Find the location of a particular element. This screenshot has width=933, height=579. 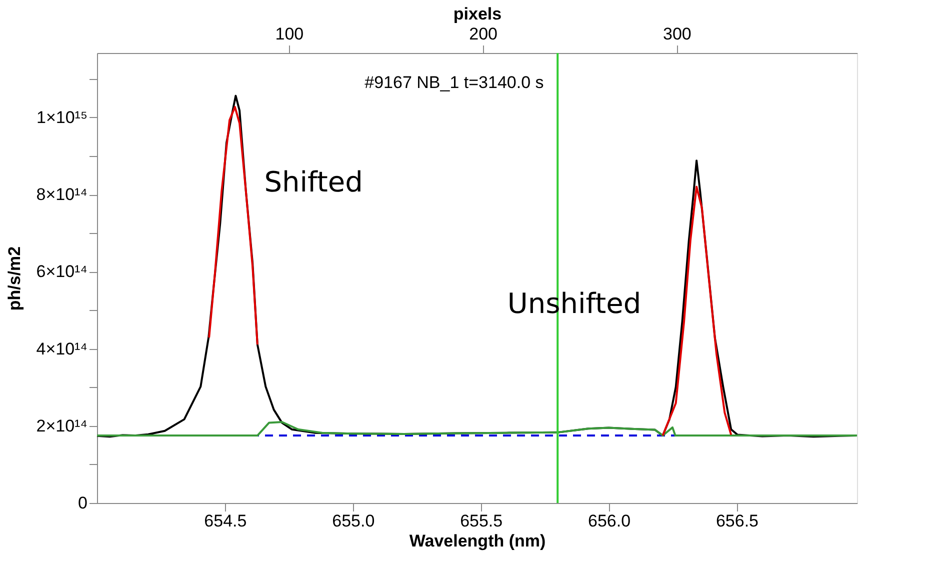

x-tick-label: 656.0 is located at coordinates (609, 521).